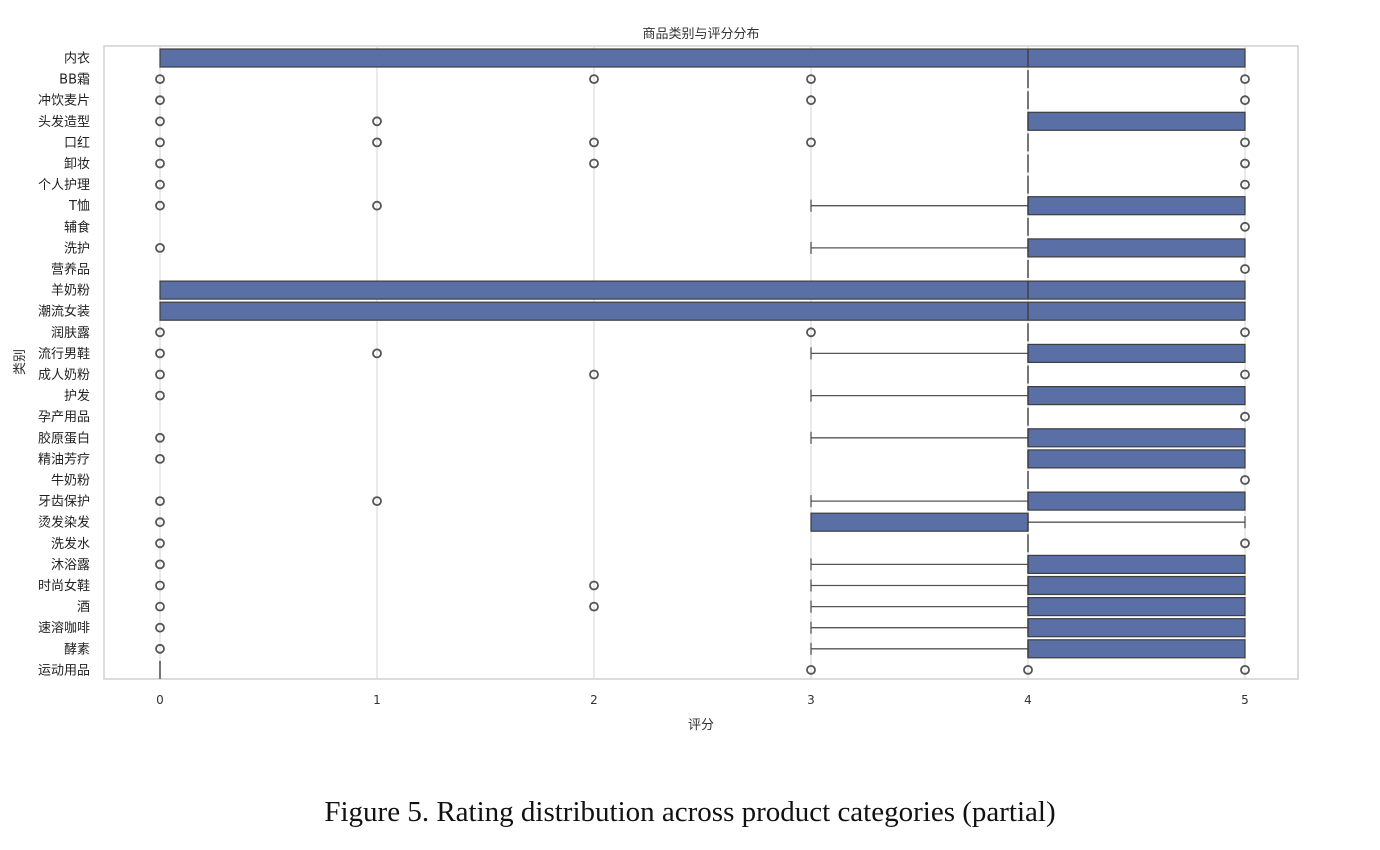  Describe the element at coordinates (64, 670) in the screenshot. I see `category-label: 运动用品` at that location.